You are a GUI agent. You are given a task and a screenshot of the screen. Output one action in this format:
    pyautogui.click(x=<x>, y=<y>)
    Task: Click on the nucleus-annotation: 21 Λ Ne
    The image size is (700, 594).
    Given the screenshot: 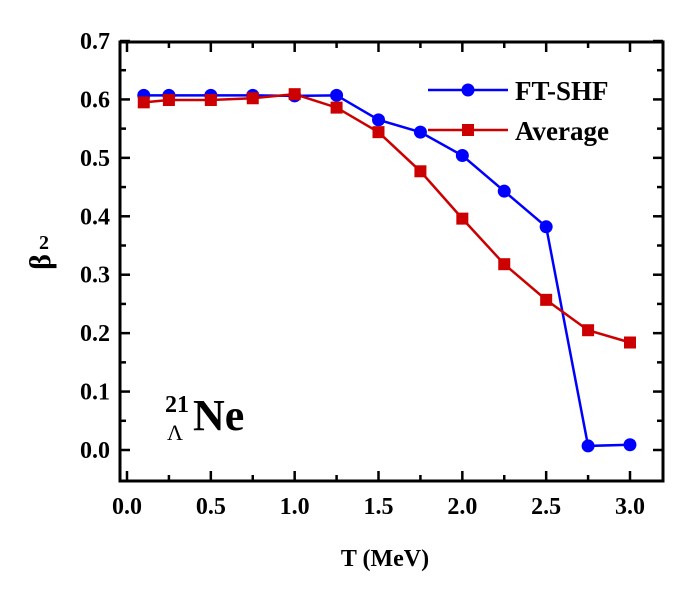 What is the action you would take?
    pyautogui.click(x=204, y=418)
    